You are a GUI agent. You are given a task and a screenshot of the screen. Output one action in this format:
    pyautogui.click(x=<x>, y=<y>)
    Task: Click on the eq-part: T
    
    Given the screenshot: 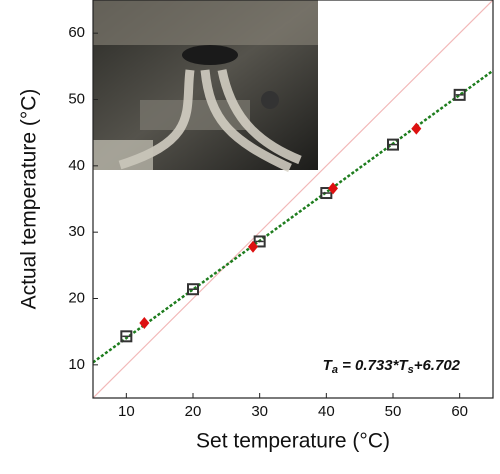 What is the action you would take?
    pyautogui.click(x=328, y=365)
    